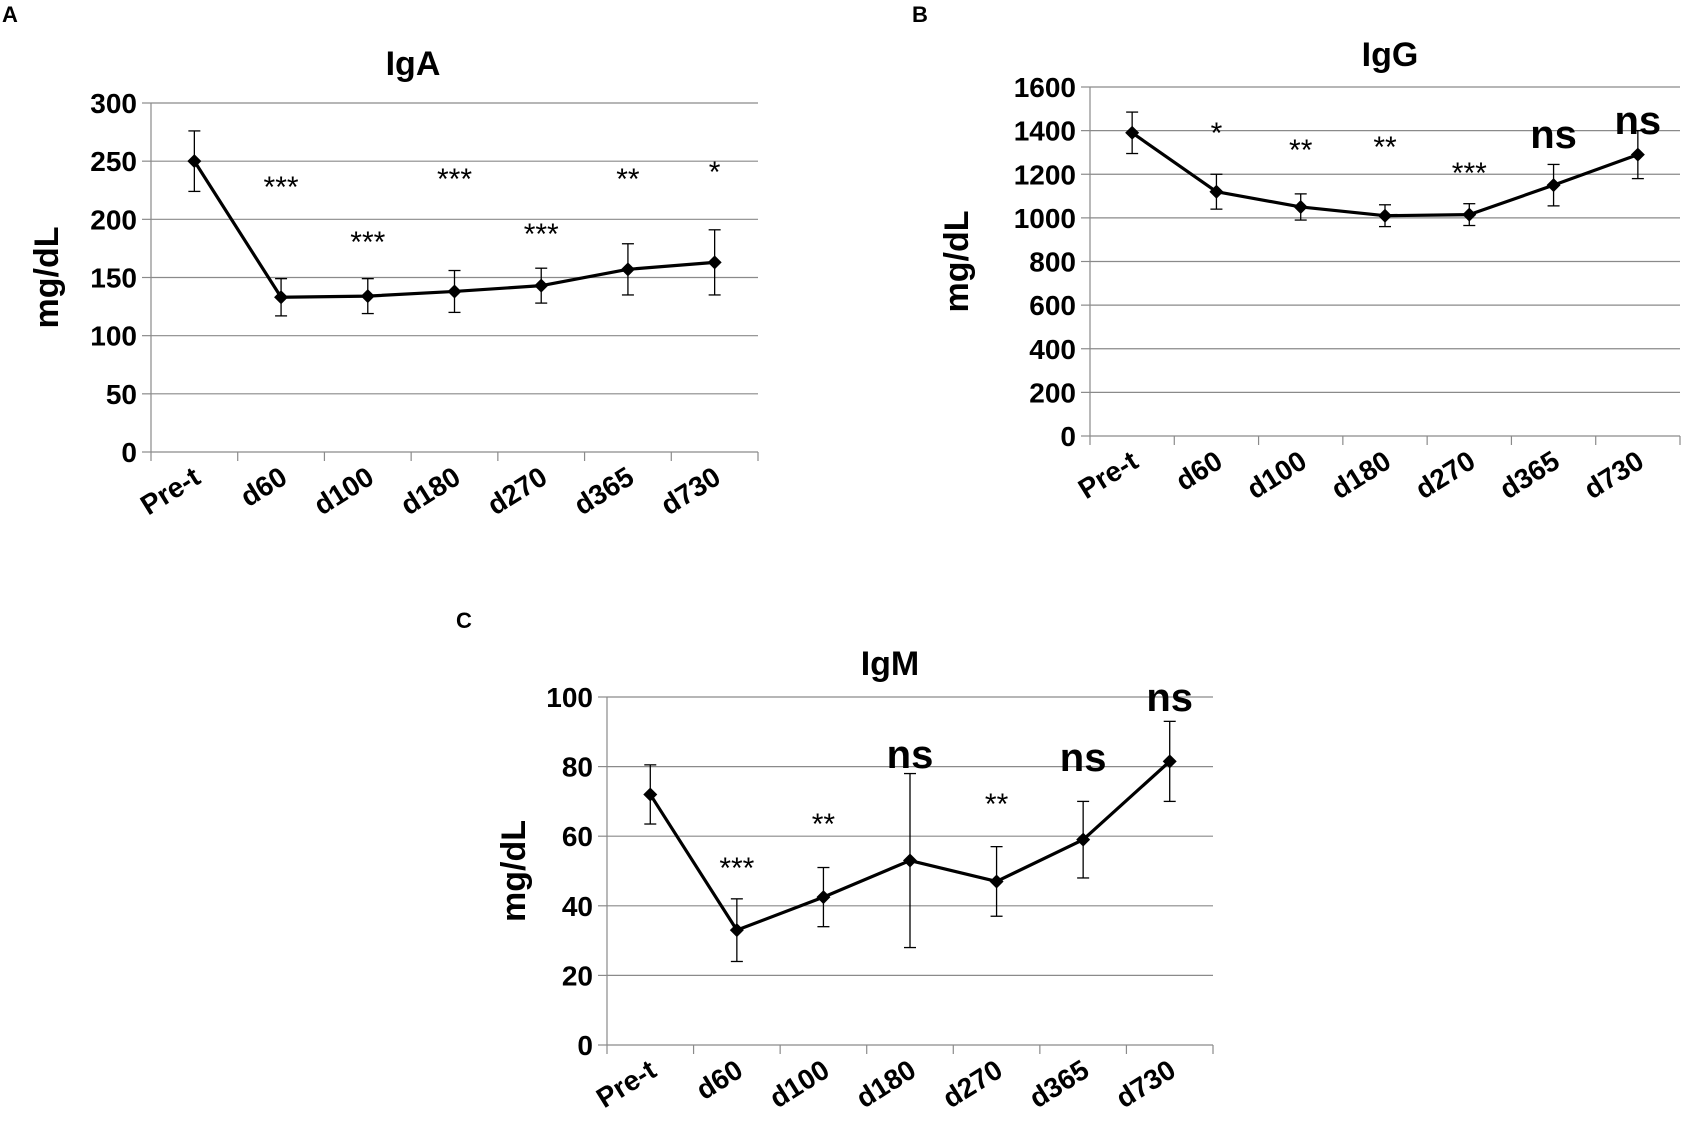 Image resolution: width=1682 pixels, height=1125 pixels. I want to click on y-tick-label: 150, so click(113, 278).